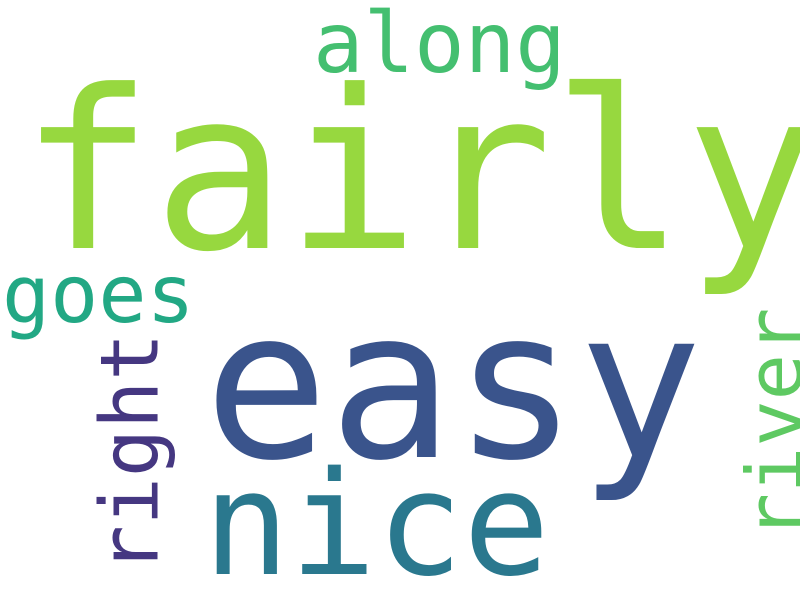  What do you see at coordinates (376, 520) in the screenshot?
I see `word-nice: nice` at bounding box center [376, 520].